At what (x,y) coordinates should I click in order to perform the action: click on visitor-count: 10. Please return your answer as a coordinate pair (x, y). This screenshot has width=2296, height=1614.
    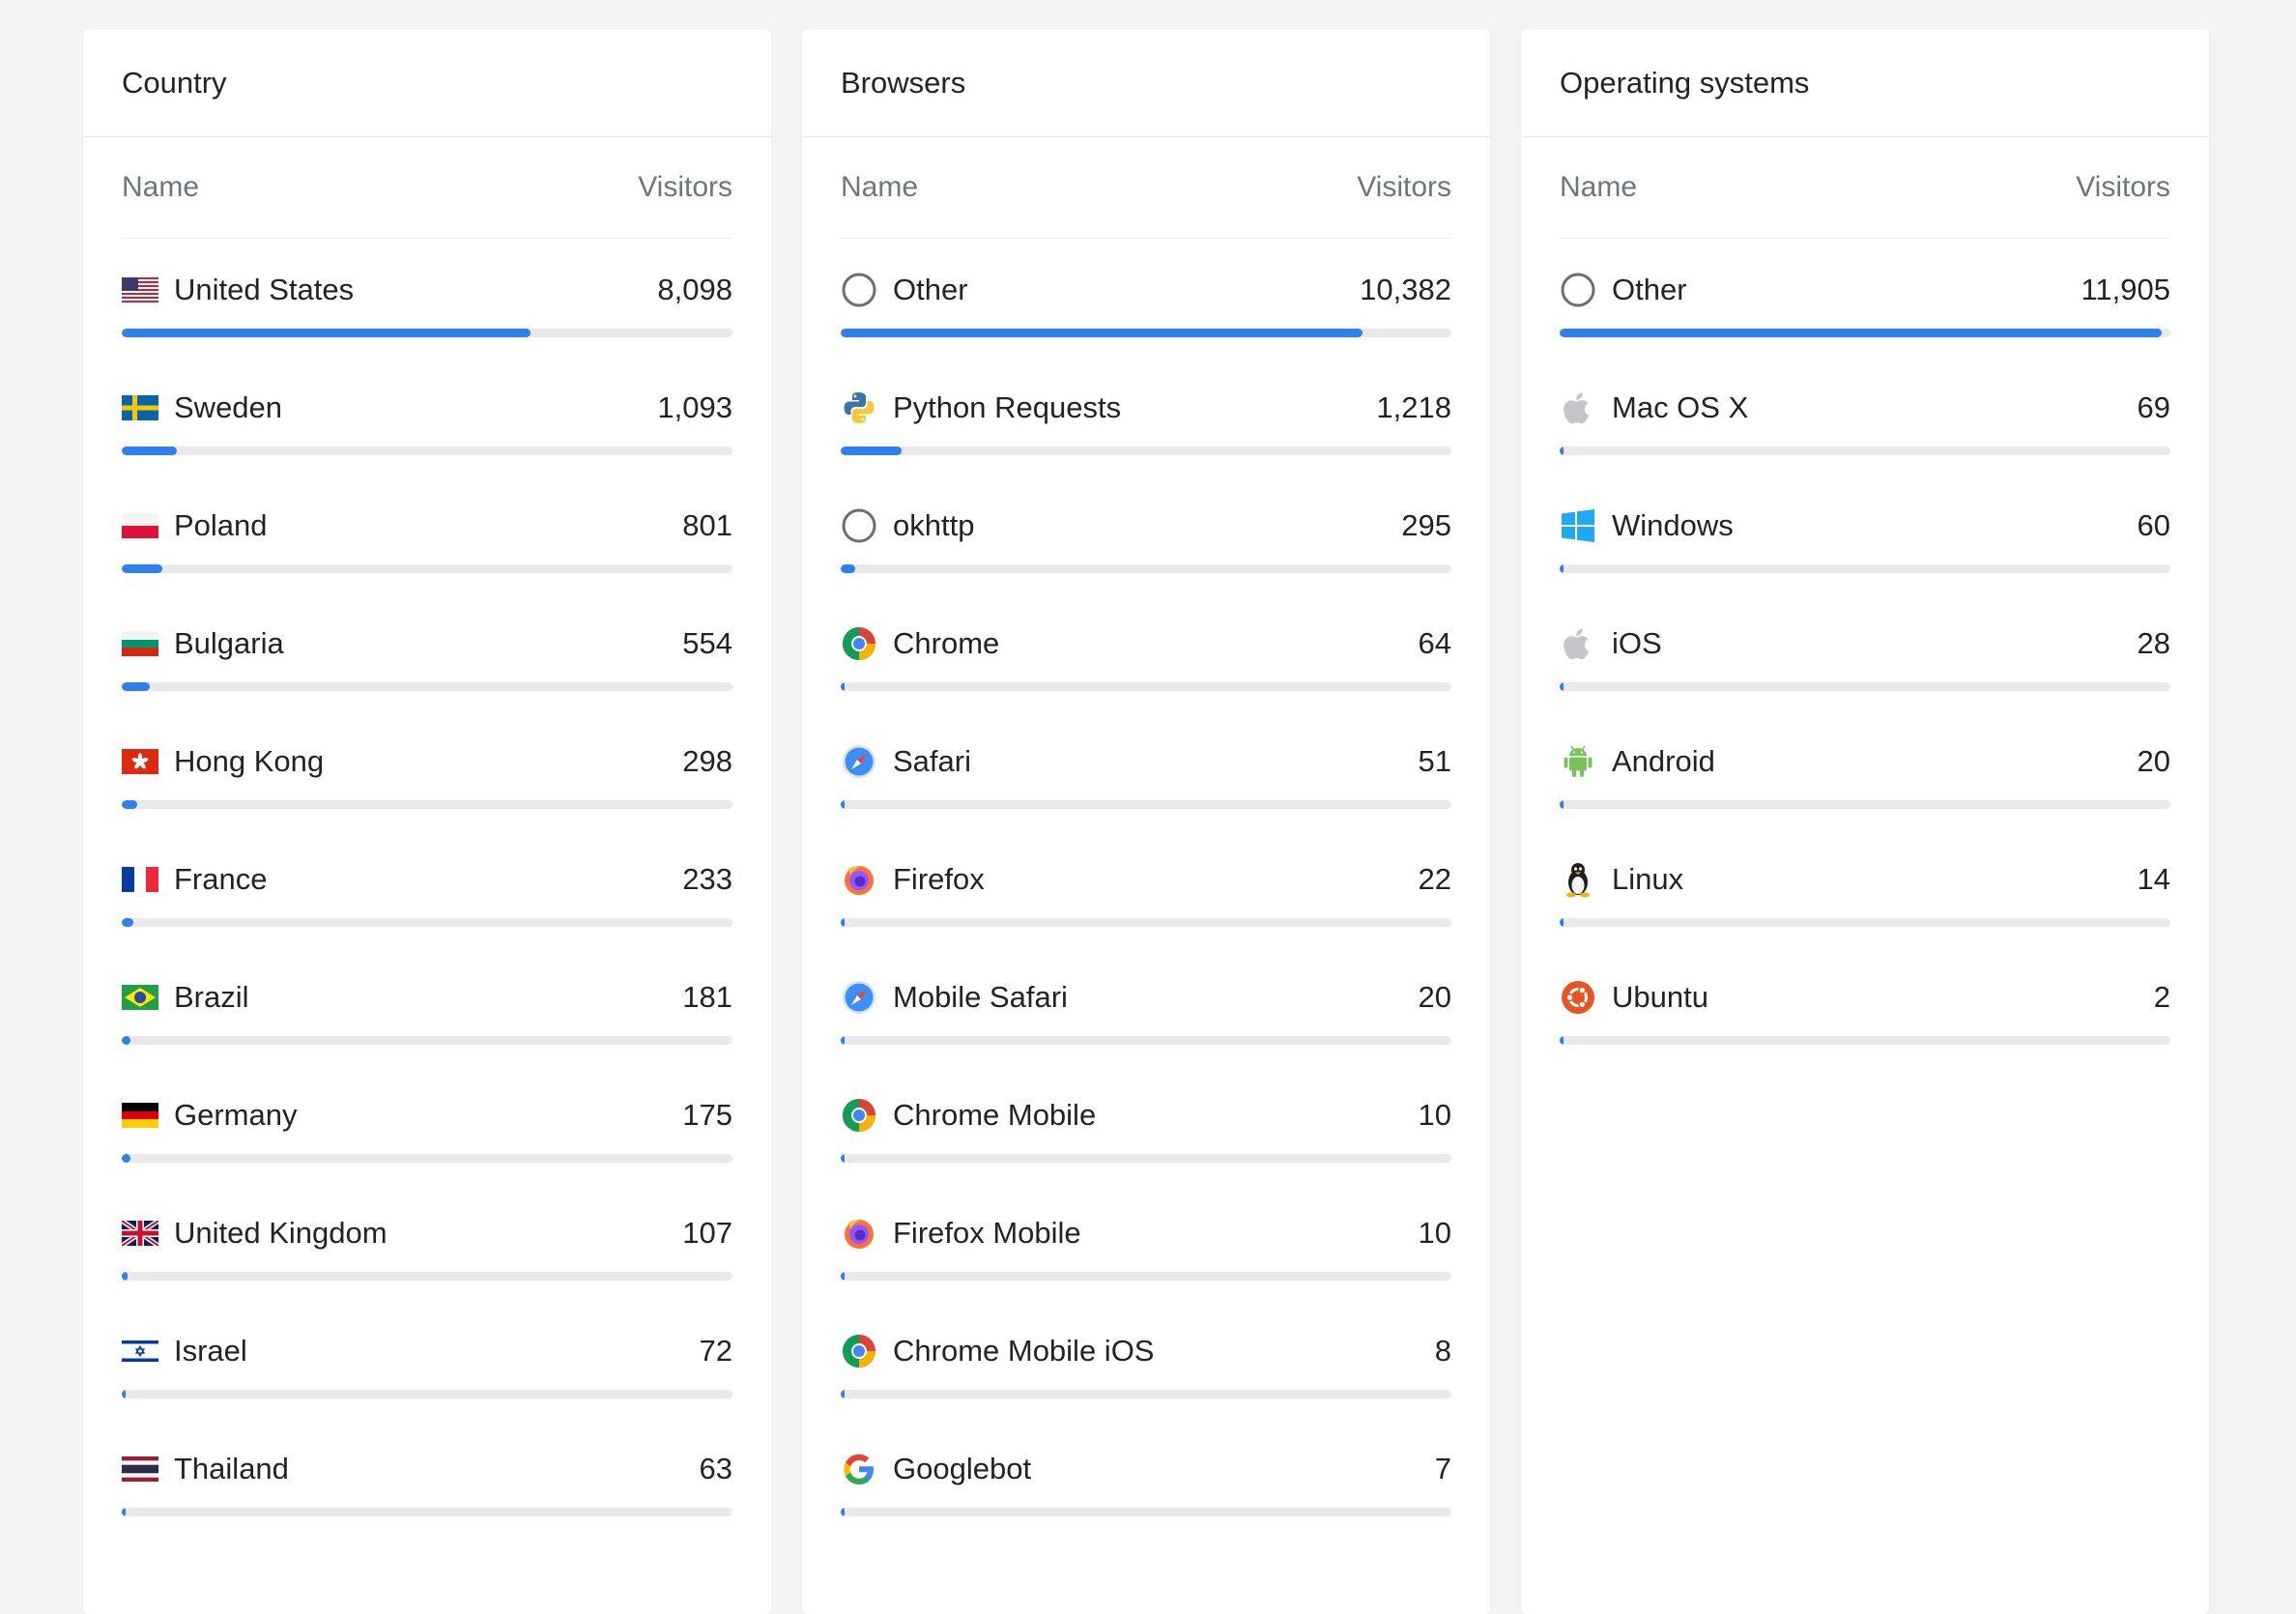
    Looking at the image, I should click on (1434, 1233).